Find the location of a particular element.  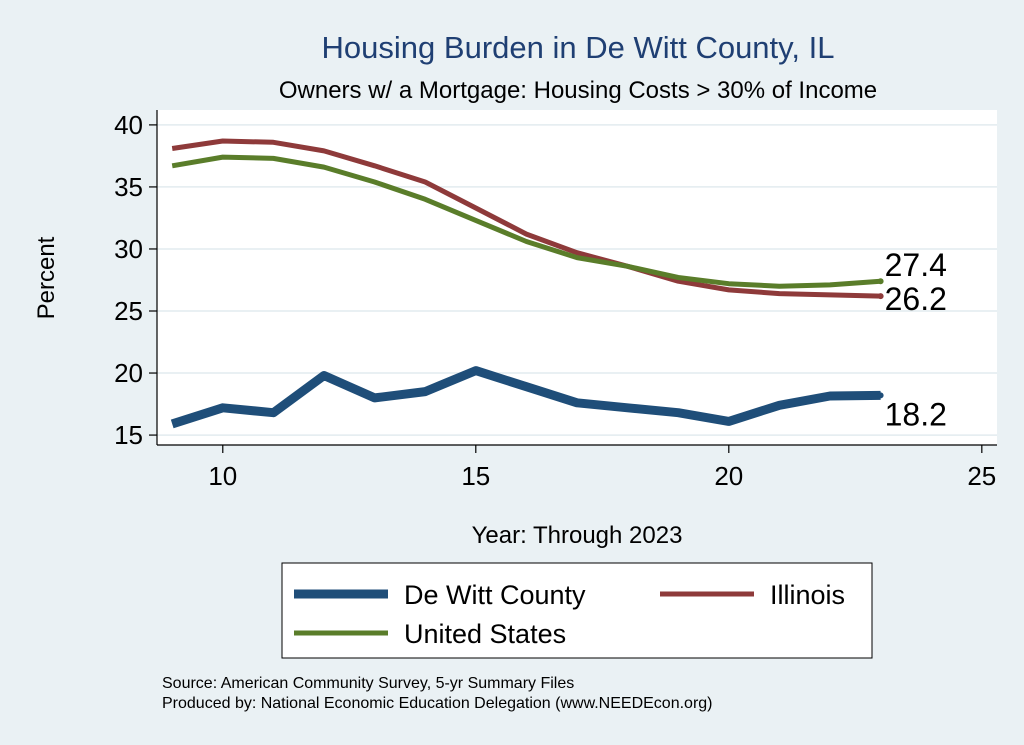

y-tick-label: 20 is located at coordinates (128, 373).